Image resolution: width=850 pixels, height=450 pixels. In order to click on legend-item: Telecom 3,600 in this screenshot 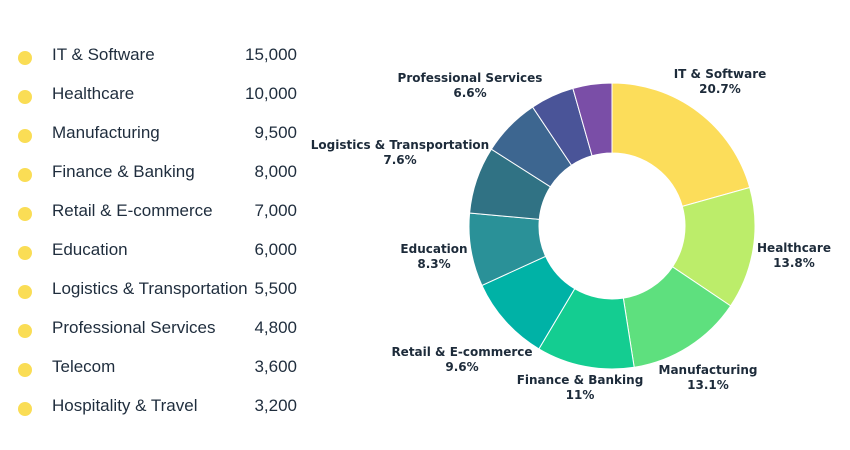, I will do `click(165, 369)`.